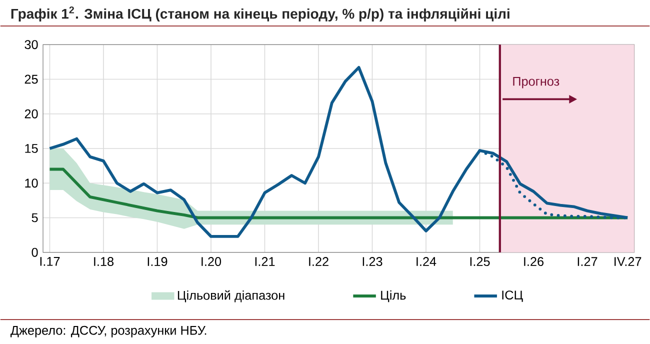 Image resolution: width=650 pixels, height=344 pixels. What do you see at coordinates (372, 261) in the screenshot?
I see `x-tick-label: I.23` at bounding box center [372, 261].